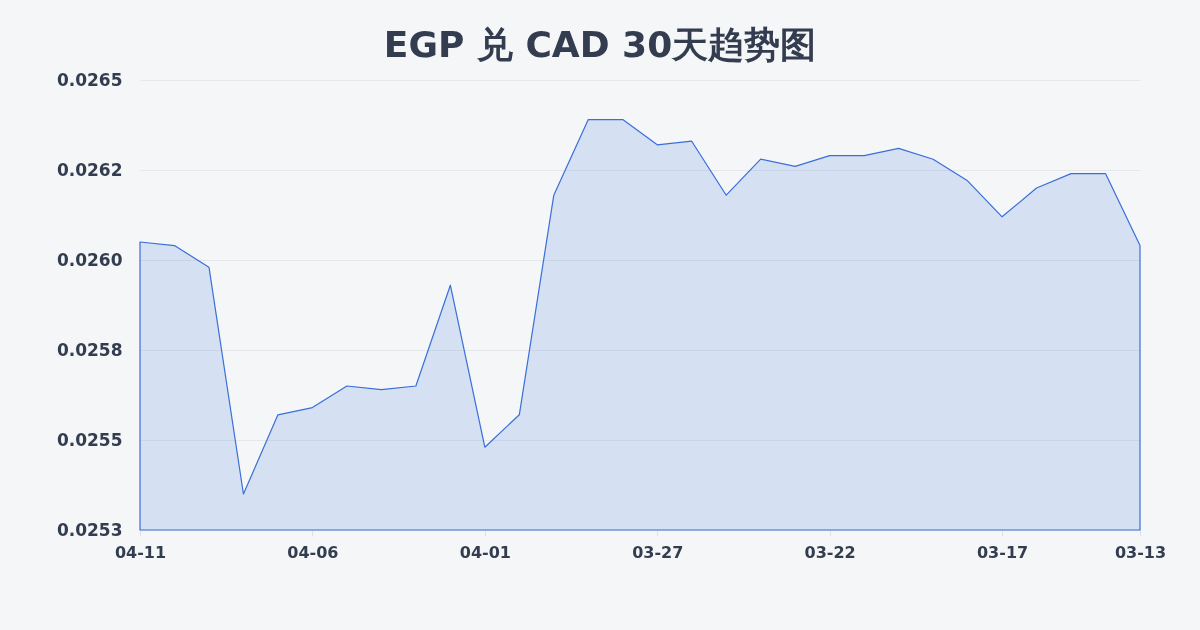 Image resolution: width=1200 pixels, height=630 pixels. Describe the element at coordinates (89, 169) in the screenshot. I see `y-tick-label: 0.0262` at that location.